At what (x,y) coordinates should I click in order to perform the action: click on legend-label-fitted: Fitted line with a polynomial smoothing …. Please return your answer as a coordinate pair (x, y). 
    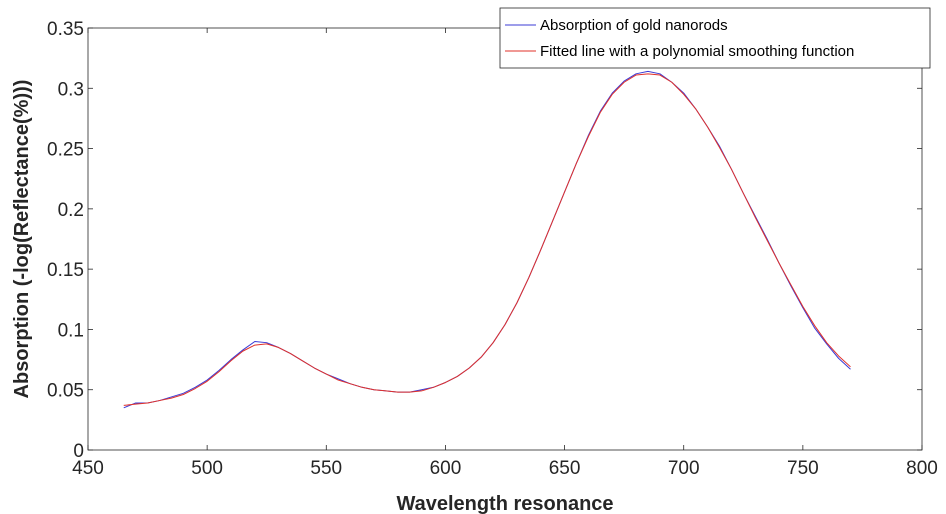
    Looking at the image, I should click on (697, 51).